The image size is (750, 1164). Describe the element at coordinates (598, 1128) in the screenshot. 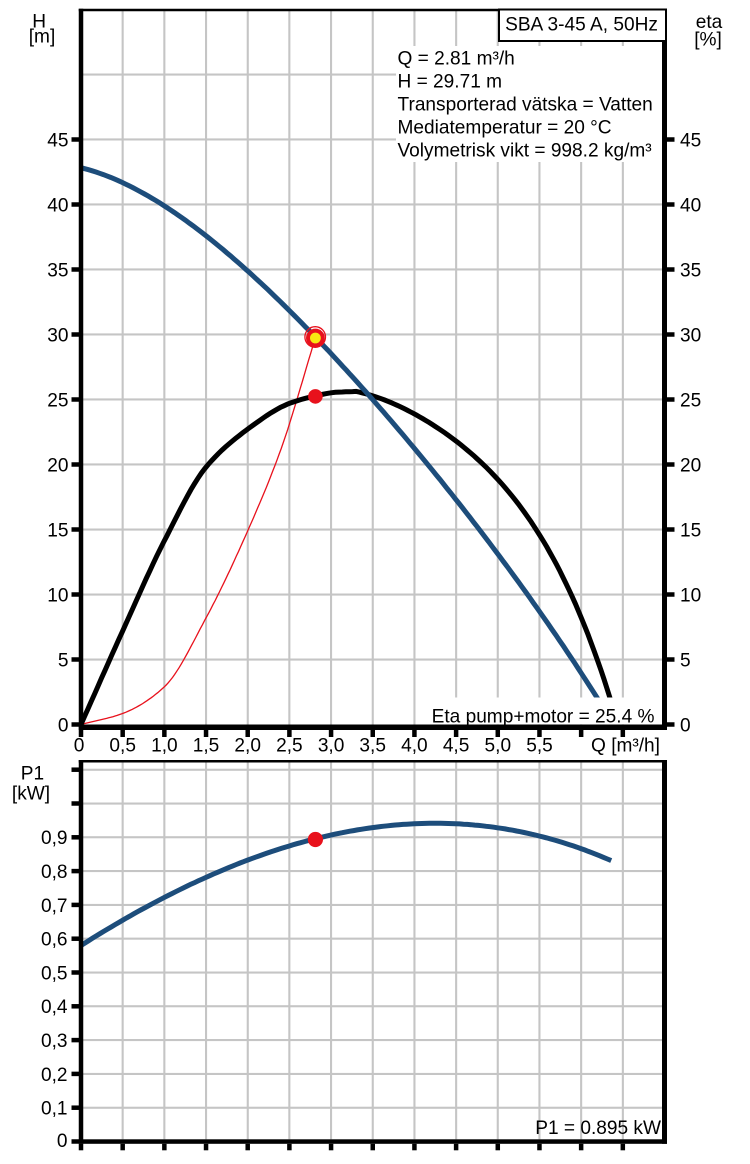

I see `svg-text: P1 = 0.895 kW` at that location.